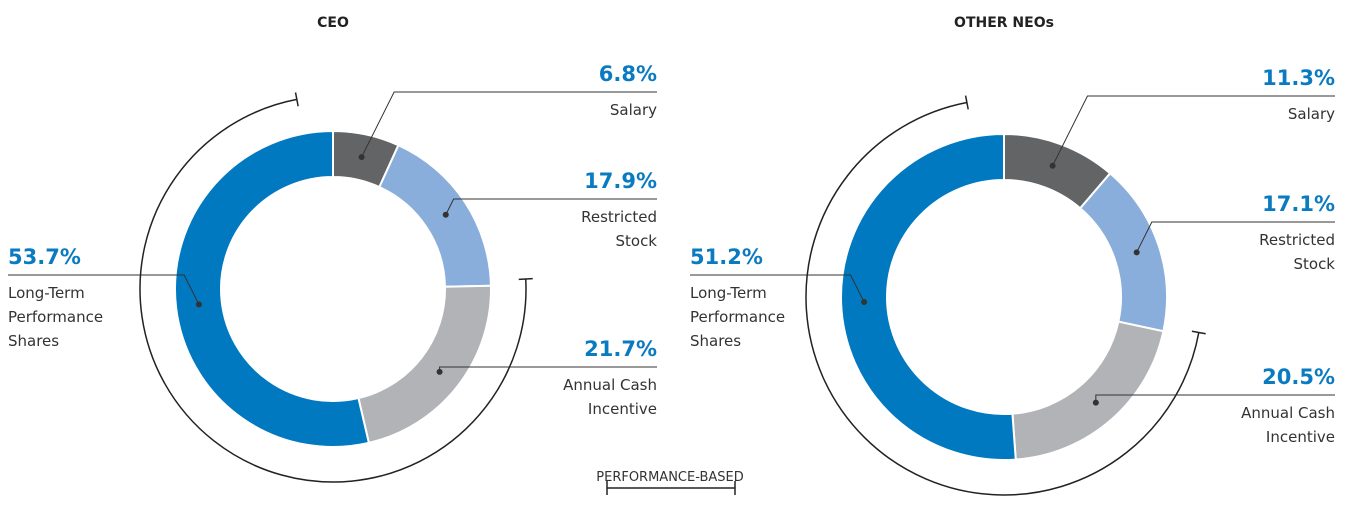 The image size is (1348, 517). I want to click on value-label: 51.2%, so click(726, 257).